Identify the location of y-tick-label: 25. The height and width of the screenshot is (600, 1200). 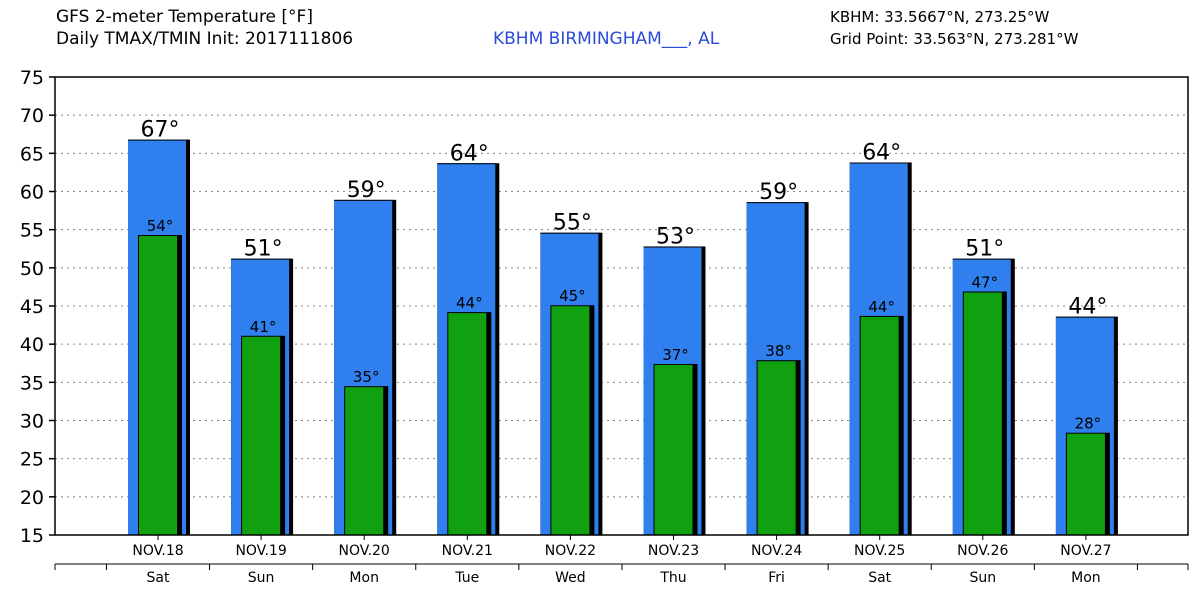
(32, 460).